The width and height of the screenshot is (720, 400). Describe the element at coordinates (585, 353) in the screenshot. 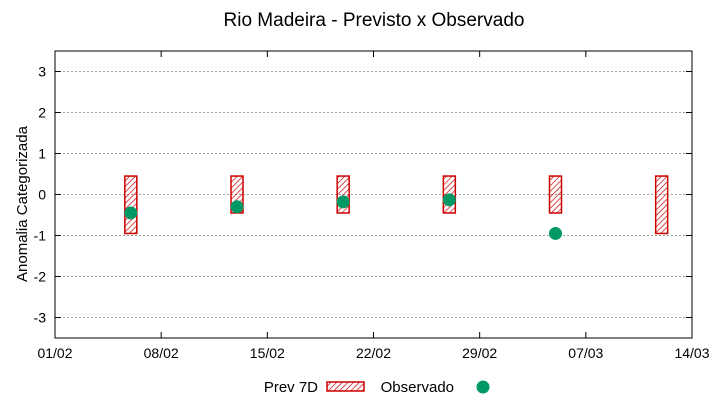

I see `x-tick-label: 07/03` at that location.